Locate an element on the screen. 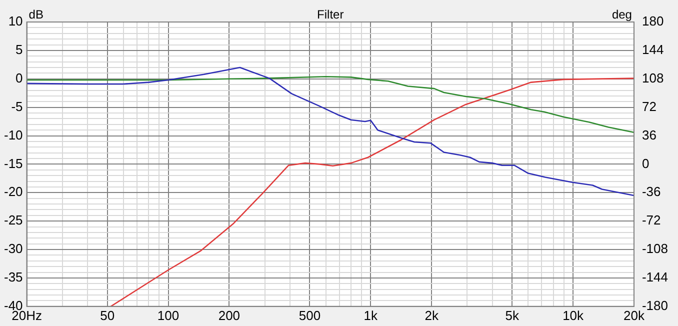 This screenshot has width=678, height=326. y2-tick-label: -36 is located at coordinates (651, 192).